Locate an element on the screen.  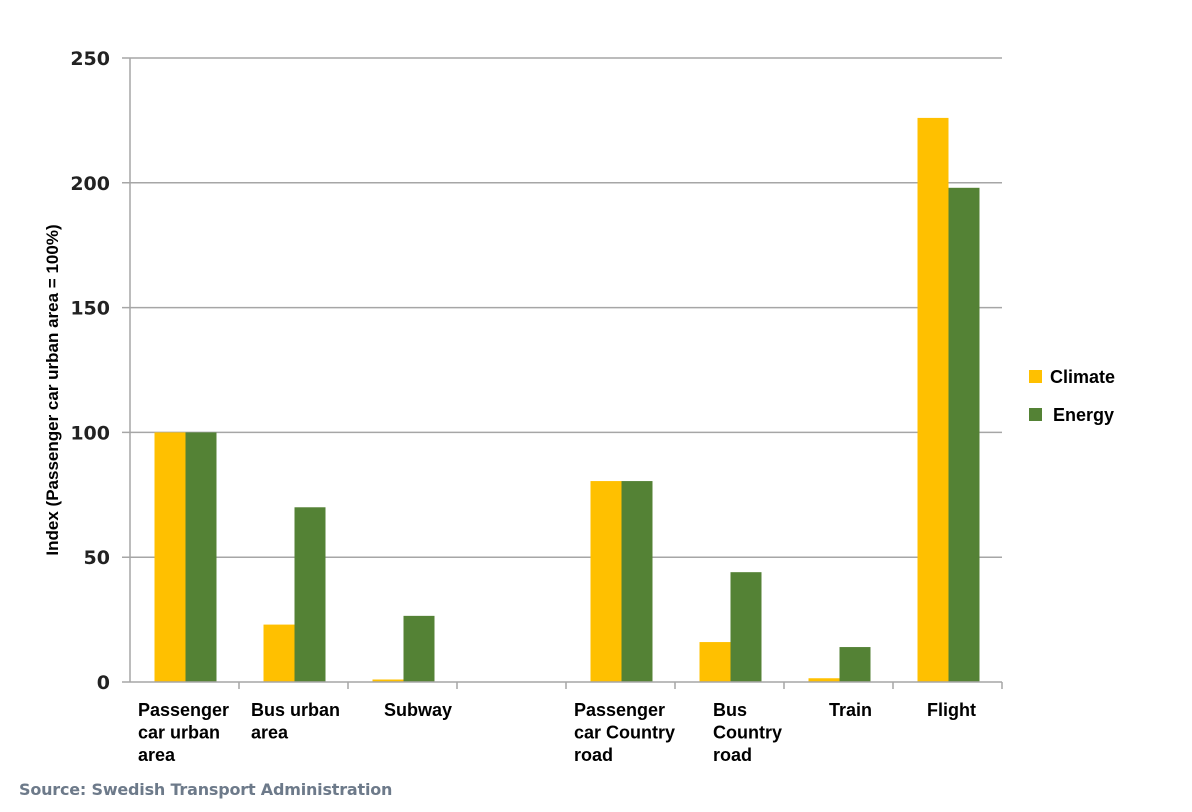
x-category-label: Flight is located at coordinates (951, 710).